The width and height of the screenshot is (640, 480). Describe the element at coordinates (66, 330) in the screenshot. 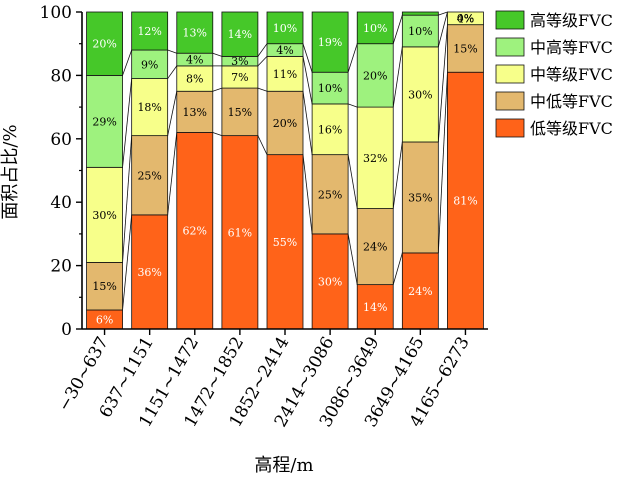

I see `y-tick-label: 0` at that location.